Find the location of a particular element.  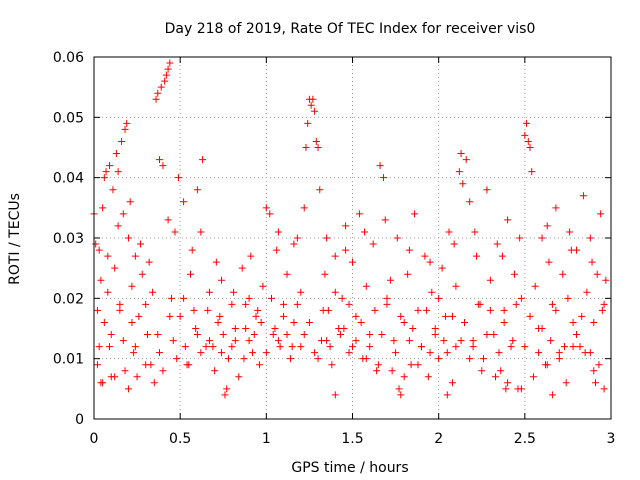

y-tick-label: 0.03 is located at coordinates (68, 239).